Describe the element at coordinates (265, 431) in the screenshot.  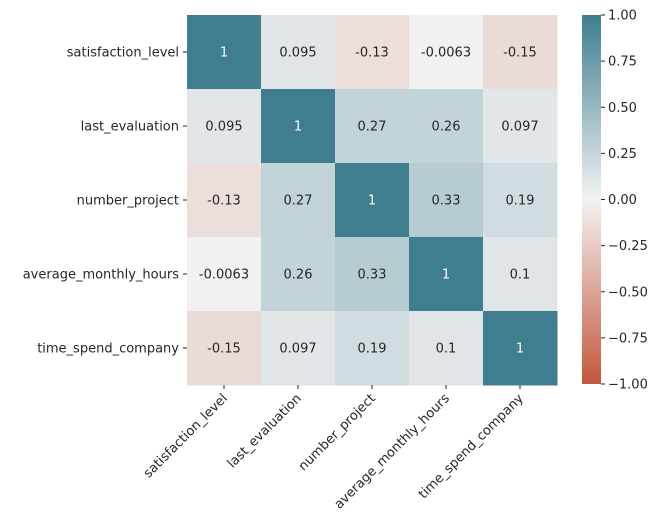
I see `x-tick-label: last_evaluation` at that location.